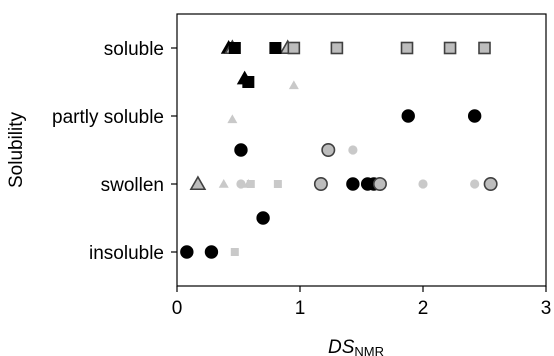 This screenshot has height=356, width=554. Describe the element at coordinates (16, 149) in the screenshot. I see `y-axis-label: Solubility` at that location.